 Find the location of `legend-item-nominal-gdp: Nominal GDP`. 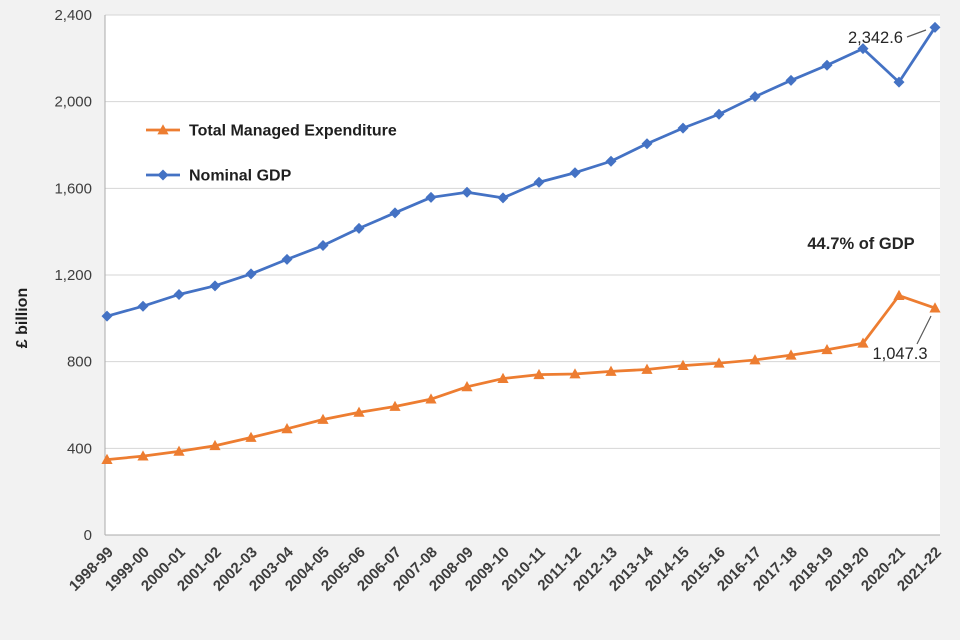

legend-item-nominal-gdp: Nominal GDP is located at coordinates (219, 176).